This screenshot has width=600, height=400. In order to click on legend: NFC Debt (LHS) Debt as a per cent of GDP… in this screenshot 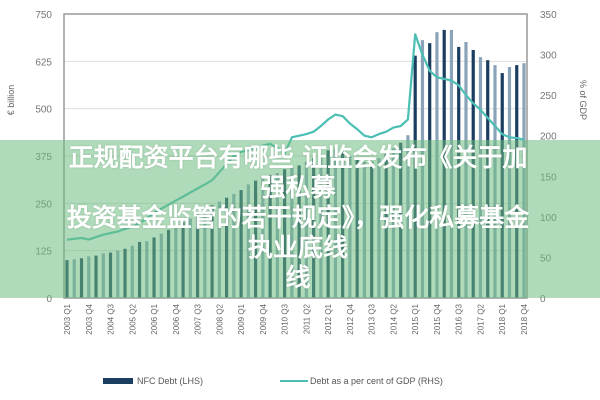, I will do `click(273, 381)`.